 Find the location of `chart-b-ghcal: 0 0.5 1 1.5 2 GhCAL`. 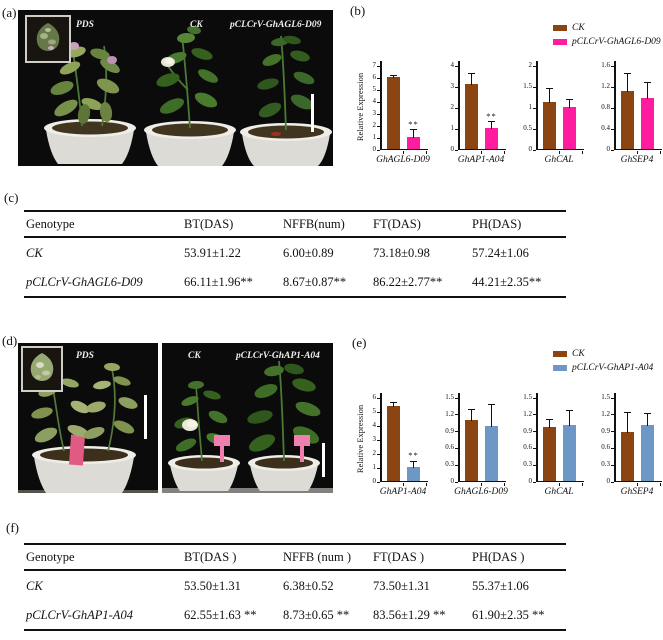

chart-b-ghcal: 0 0.5 1 1.5 2 GhCAL is located at coordinates (552, 115).